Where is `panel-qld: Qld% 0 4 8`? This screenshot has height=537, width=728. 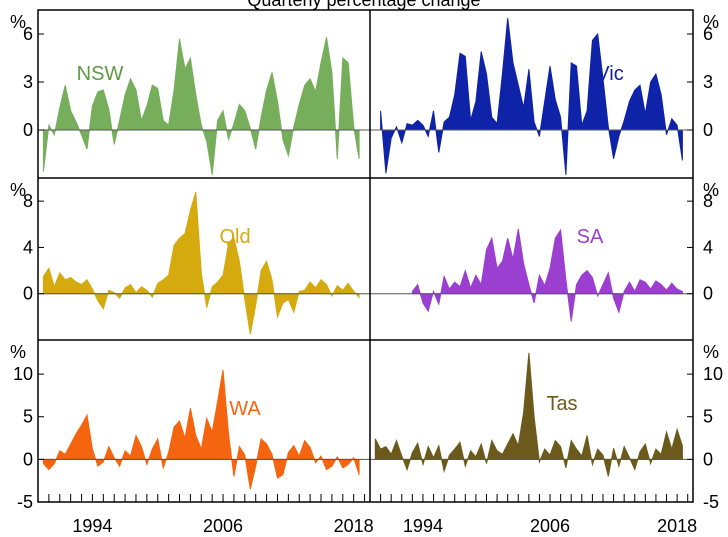
panel-qld: Qld% 0 4 8 is located at coordinates (190, 257).